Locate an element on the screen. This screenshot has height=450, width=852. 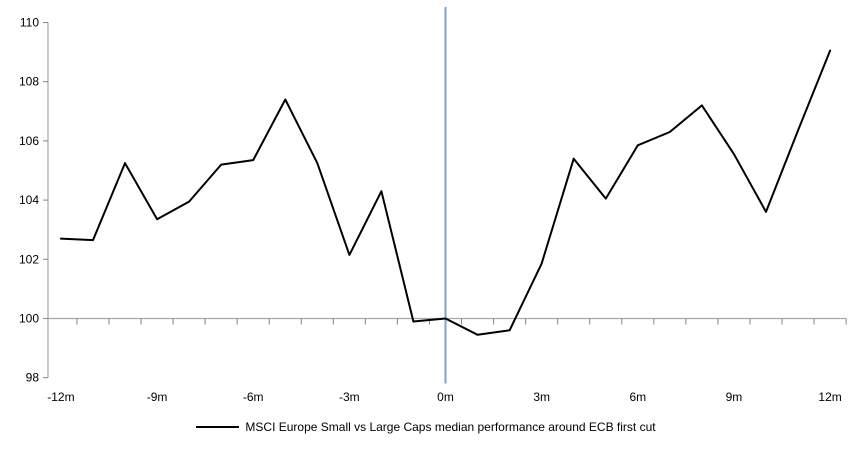
x-axis-tick-label: -12m is located at coordinates (60, 397).